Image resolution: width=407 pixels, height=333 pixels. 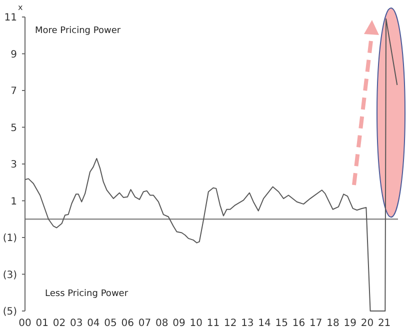 I want to click on x-tick-label: 01, so click(x=42, y=323).